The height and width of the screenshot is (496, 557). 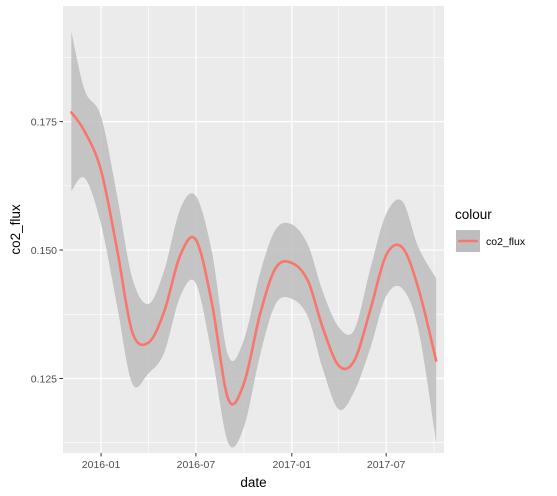 I want to click on x-tick-label: 2016-01, so click(x=101, y=465).